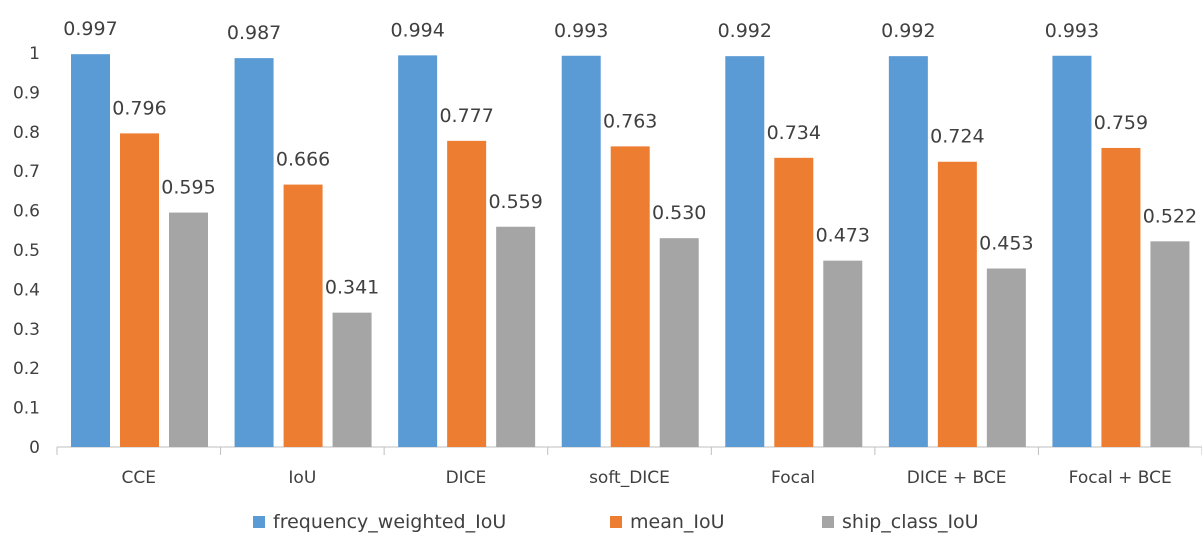  What do you see at coordinates (629, 478) in the screenshot?
I see `x-tick-label: soft_DICE` at bounding box center [629, 478].